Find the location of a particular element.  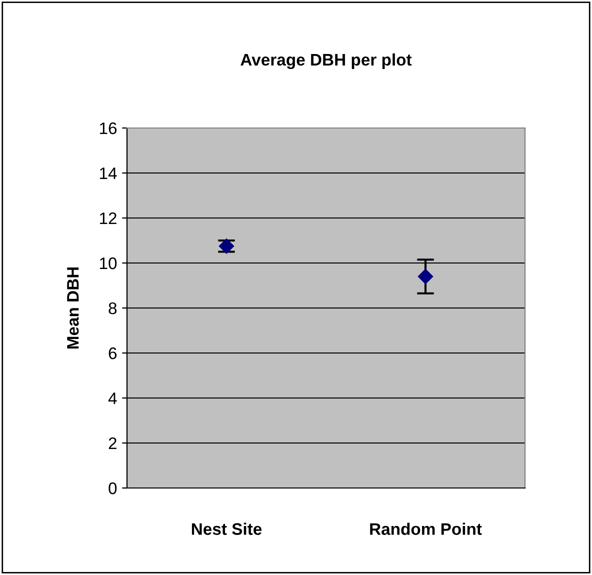

y-tick-label: 16 is located at coordinates (108, 128).